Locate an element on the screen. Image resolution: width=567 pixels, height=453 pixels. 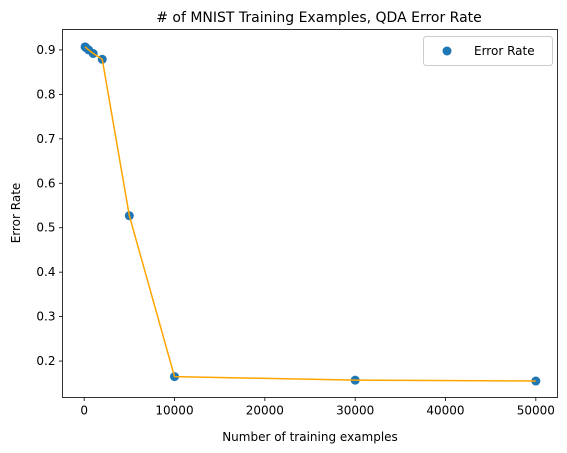
x-tick-label: 20000 is located at coordinates (265, 411).